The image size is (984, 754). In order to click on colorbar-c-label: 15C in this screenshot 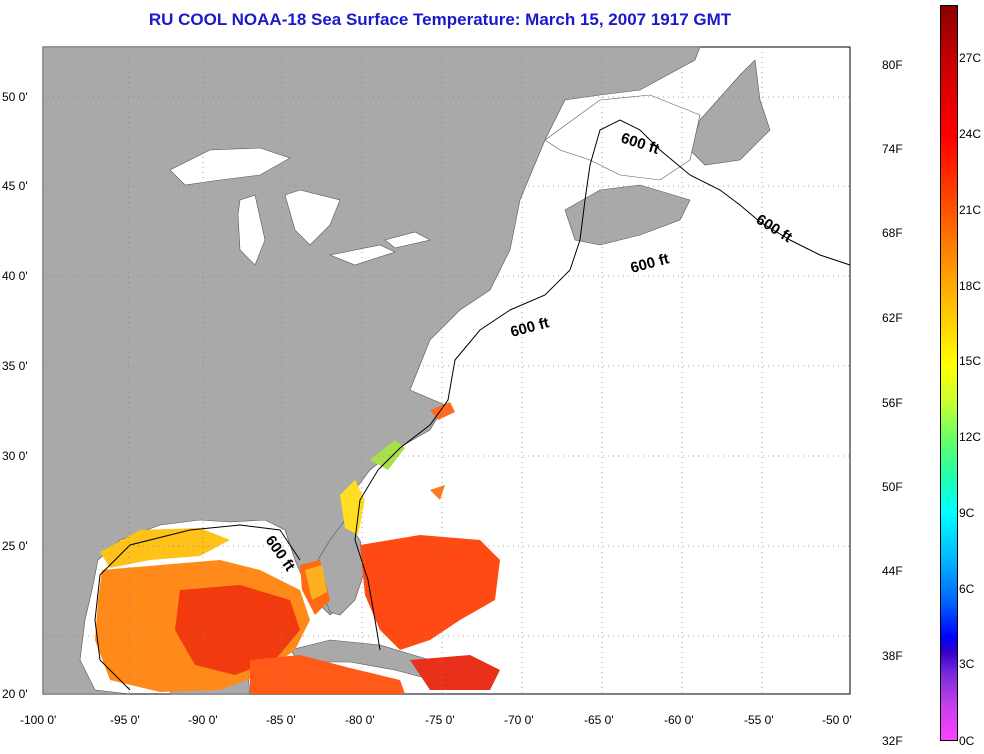, I will do `click(970, 361)`.